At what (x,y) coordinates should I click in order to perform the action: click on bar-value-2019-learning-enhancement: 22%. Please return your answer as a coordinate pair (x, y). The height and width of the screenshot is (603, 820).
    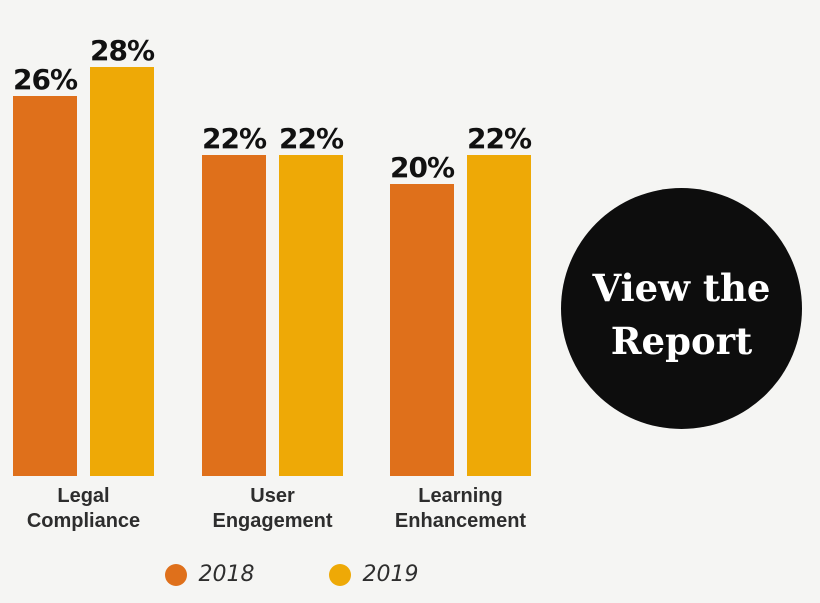
    Looking at the image, I should click on (499, 138).